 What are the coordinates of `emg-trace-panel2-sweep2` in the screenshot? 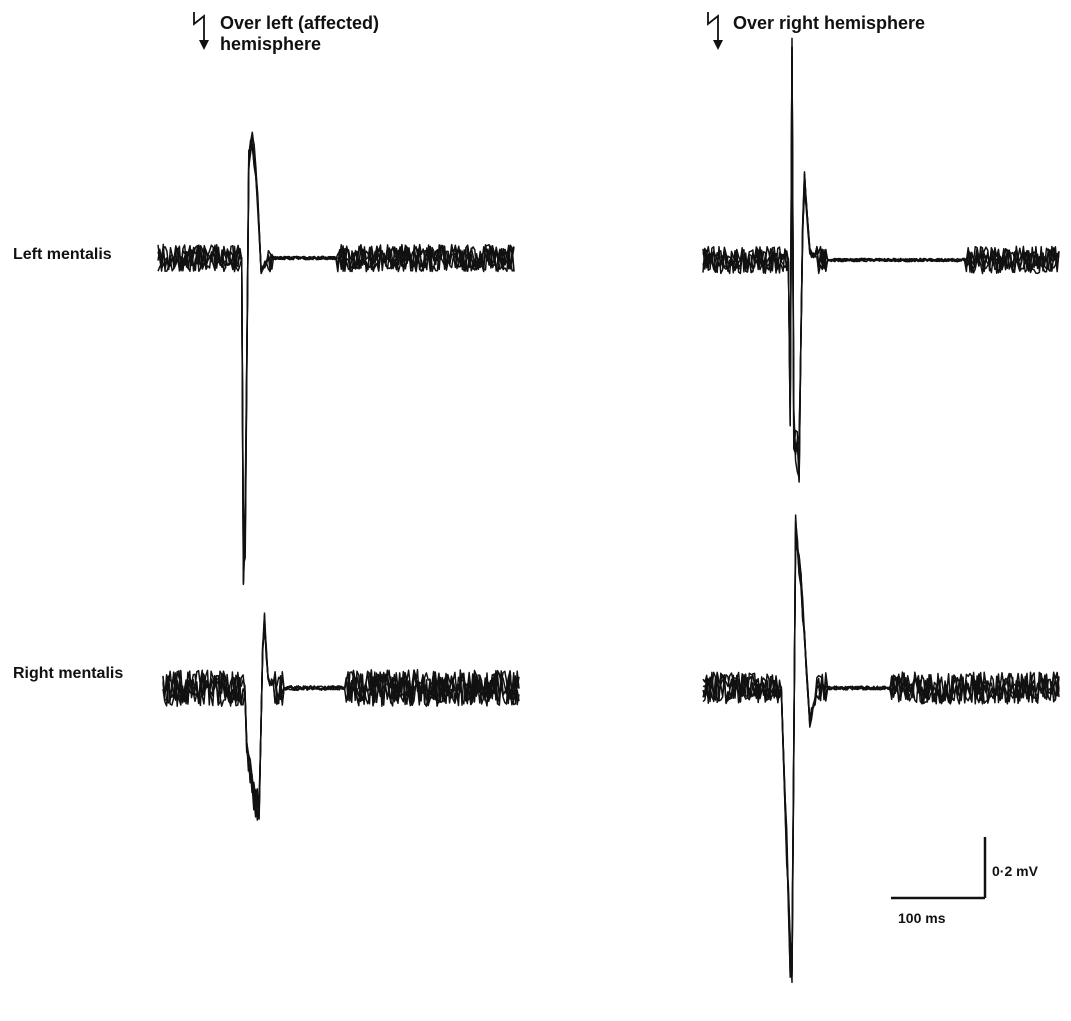 It's located at (341, 716).